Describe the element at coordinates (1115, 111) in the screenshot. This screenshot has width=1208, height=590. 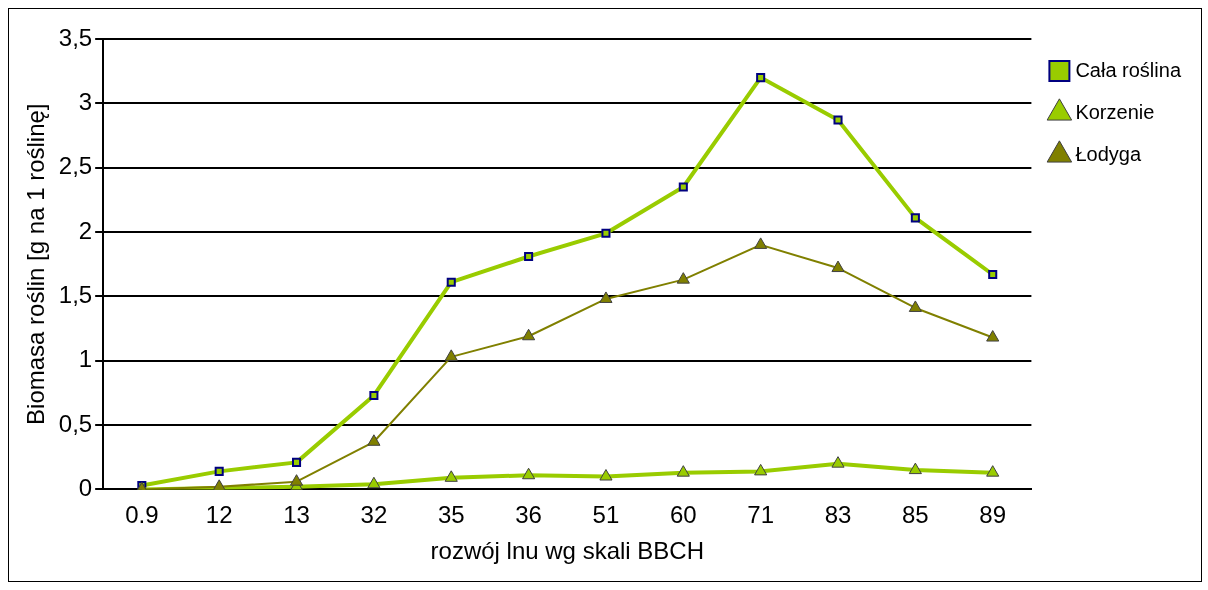
I see `legend-label: Korzenie` at that location.